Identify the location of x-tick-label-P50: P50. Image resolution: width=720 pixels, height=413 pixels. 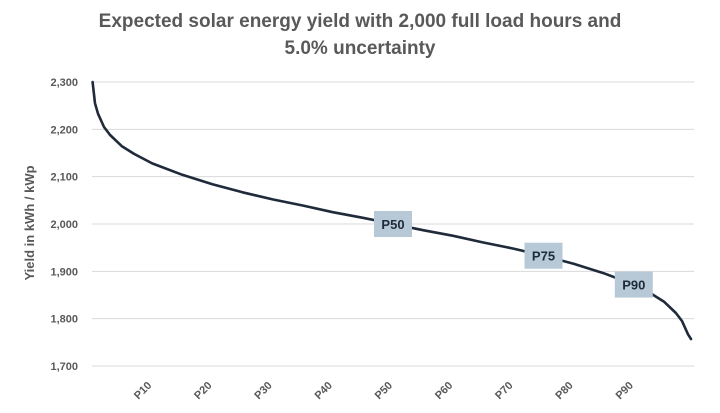
(384, 391).